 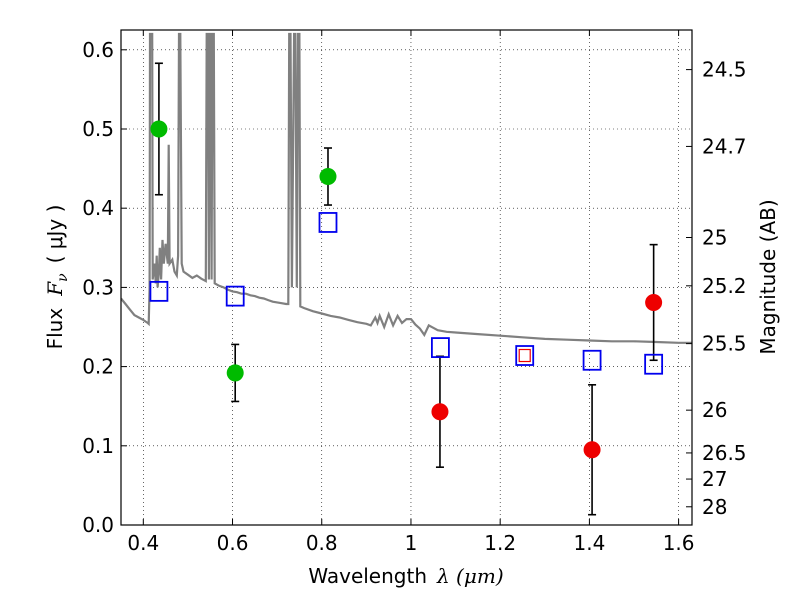 I want to click on y2-tick-label: 25.2, so click(x=724, y=286).